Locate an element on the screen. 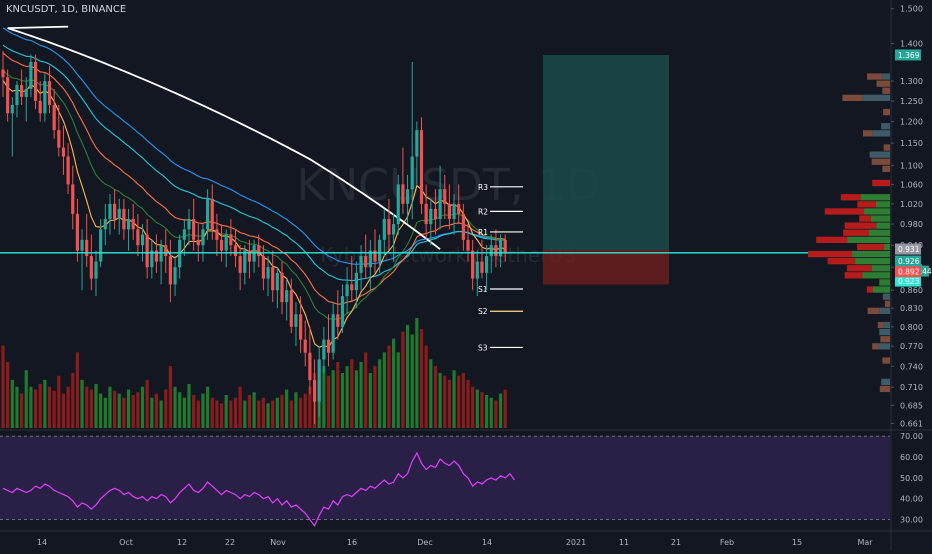 Image resolution: width=932 pixels, height=554 pixels. pivot-levels-layer: R3 R2 R1 S1 S2 S3 is located at coordinates (500, 267).